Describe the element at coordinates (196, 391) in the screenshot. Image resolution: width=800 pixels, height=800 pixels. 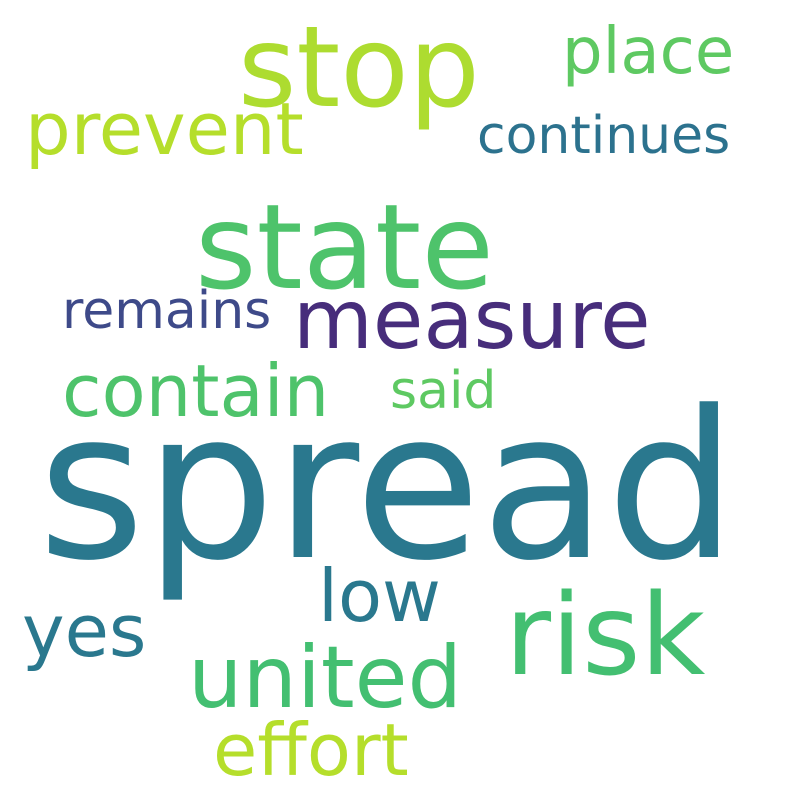
I see `word-contain: contain` at that location.